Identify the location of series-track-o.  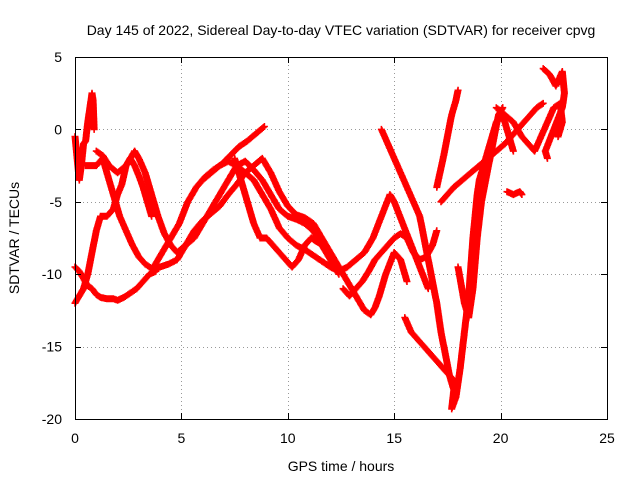
(514, 193).